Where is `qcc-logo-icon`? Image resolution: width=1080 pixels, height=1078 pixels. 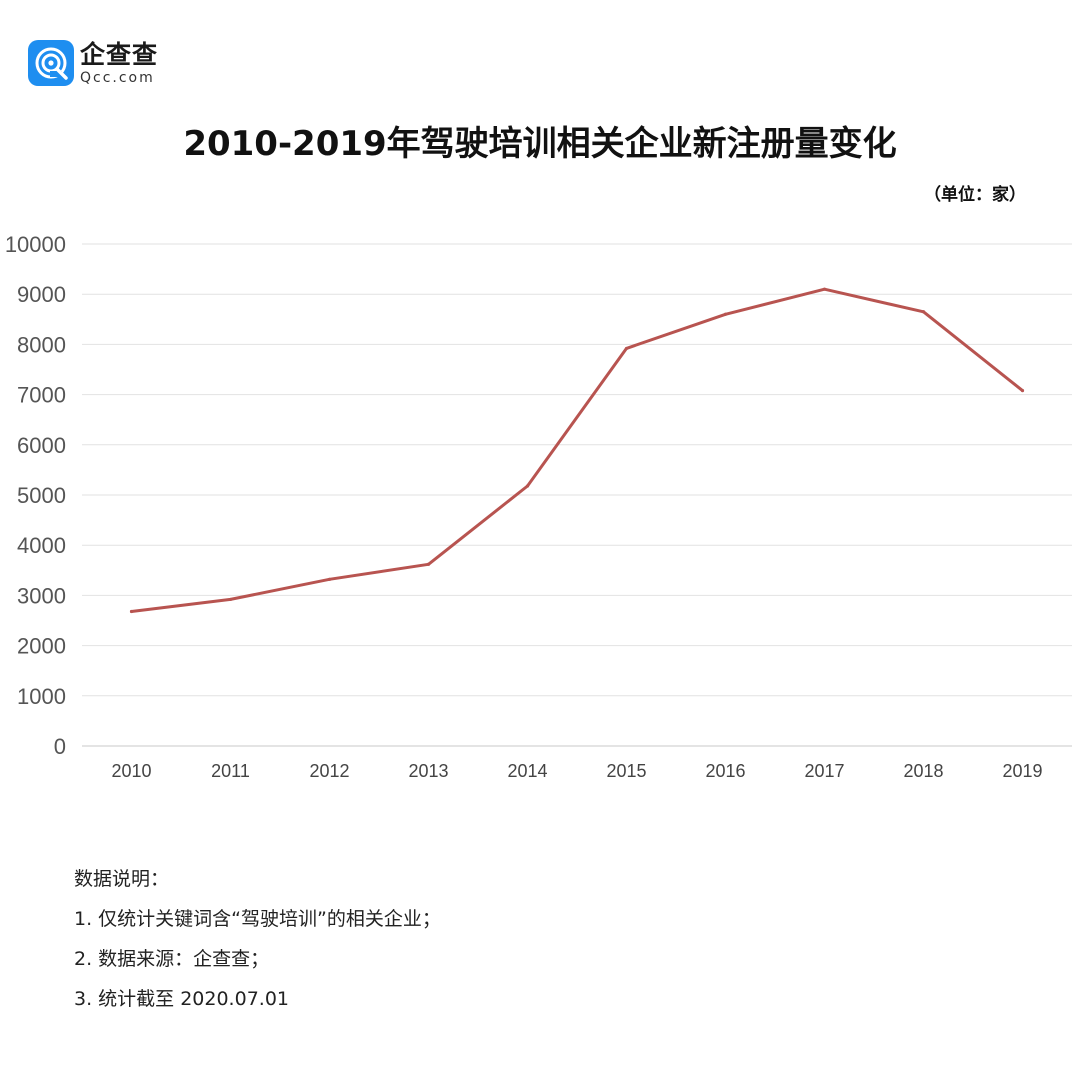
qcc-logo-icon is located at coordinates (51, 63).